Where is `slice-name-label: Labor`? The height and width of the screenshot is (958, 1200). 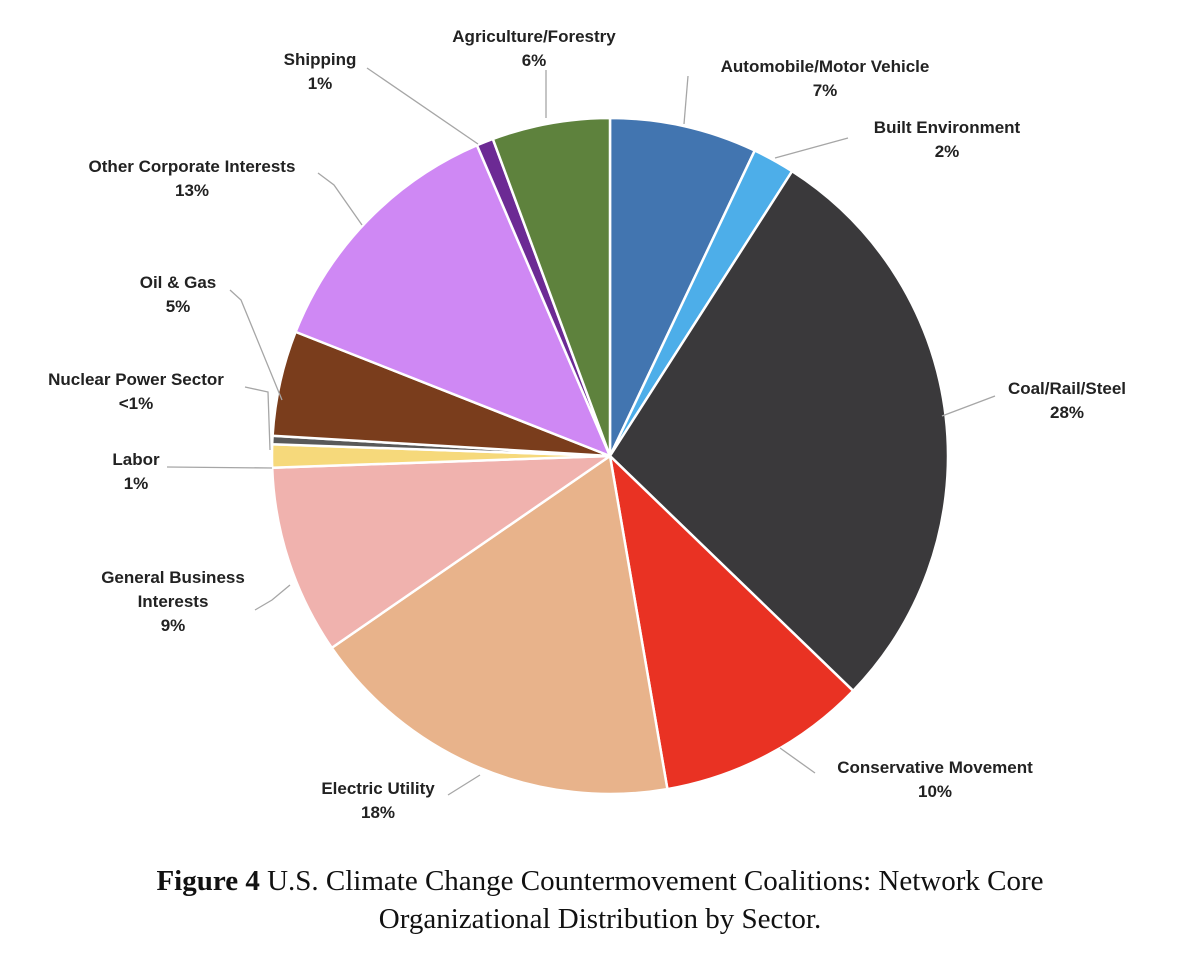
slice-name-label: Labor is located at coordinates (136, 459).